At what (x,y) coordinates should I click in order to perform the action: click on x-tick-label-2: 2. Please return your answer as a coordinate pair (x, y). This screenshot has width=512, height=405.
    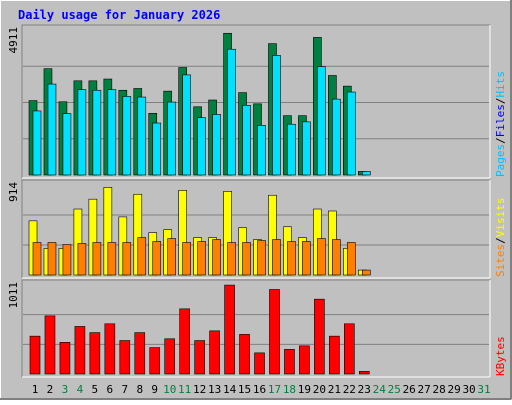
    Looking at the image, I should click on (50, 389).